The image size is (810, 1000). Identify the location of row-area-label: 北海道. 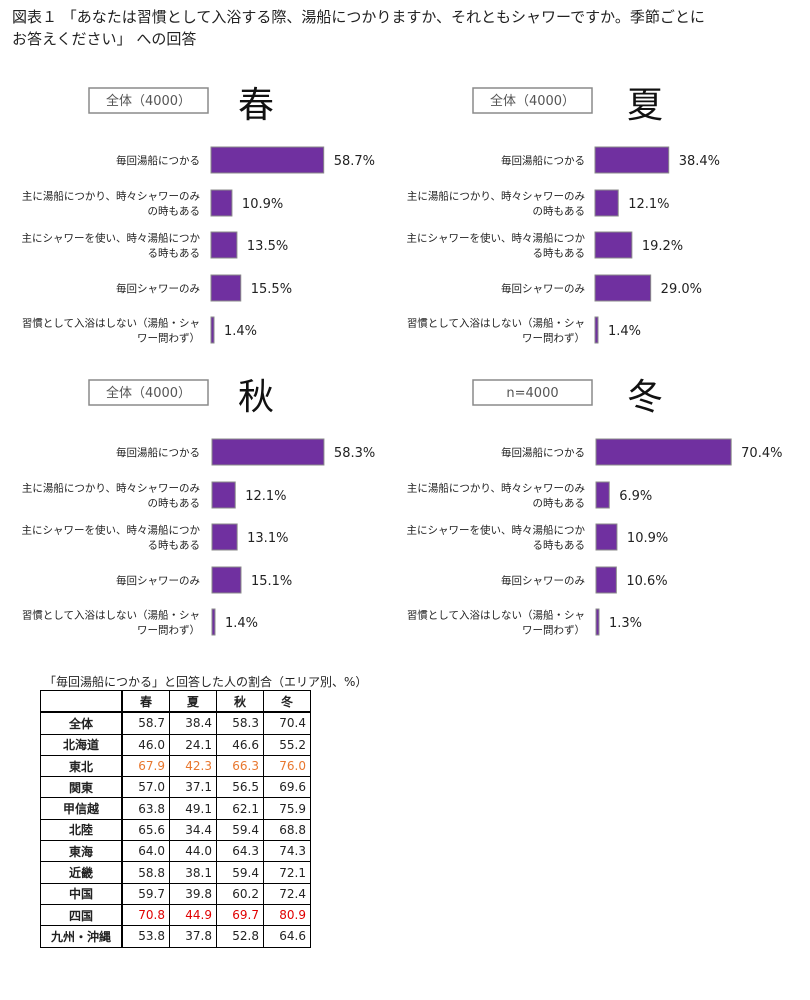
(81, 744).